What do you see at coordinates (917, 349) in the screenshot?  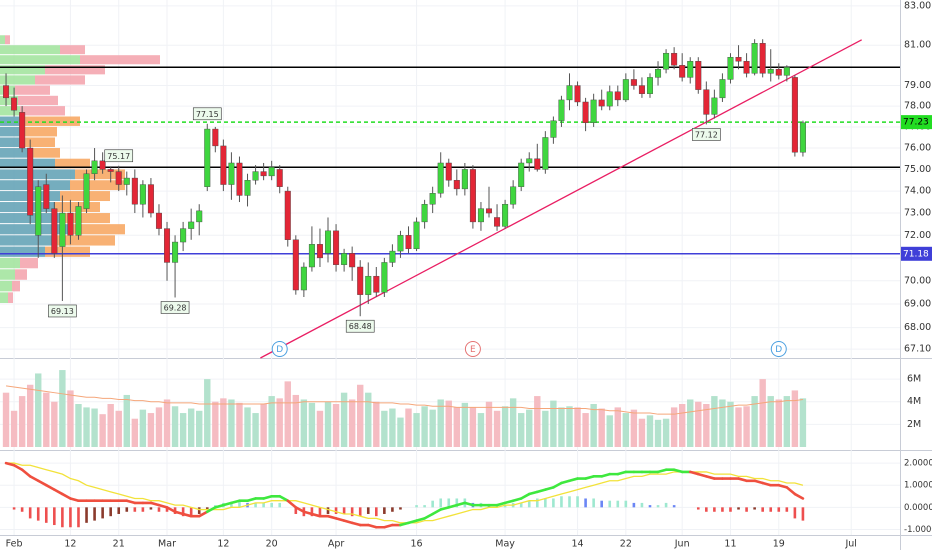 I see `y-tick-label: 67.10` at bounding box center [917, 349].